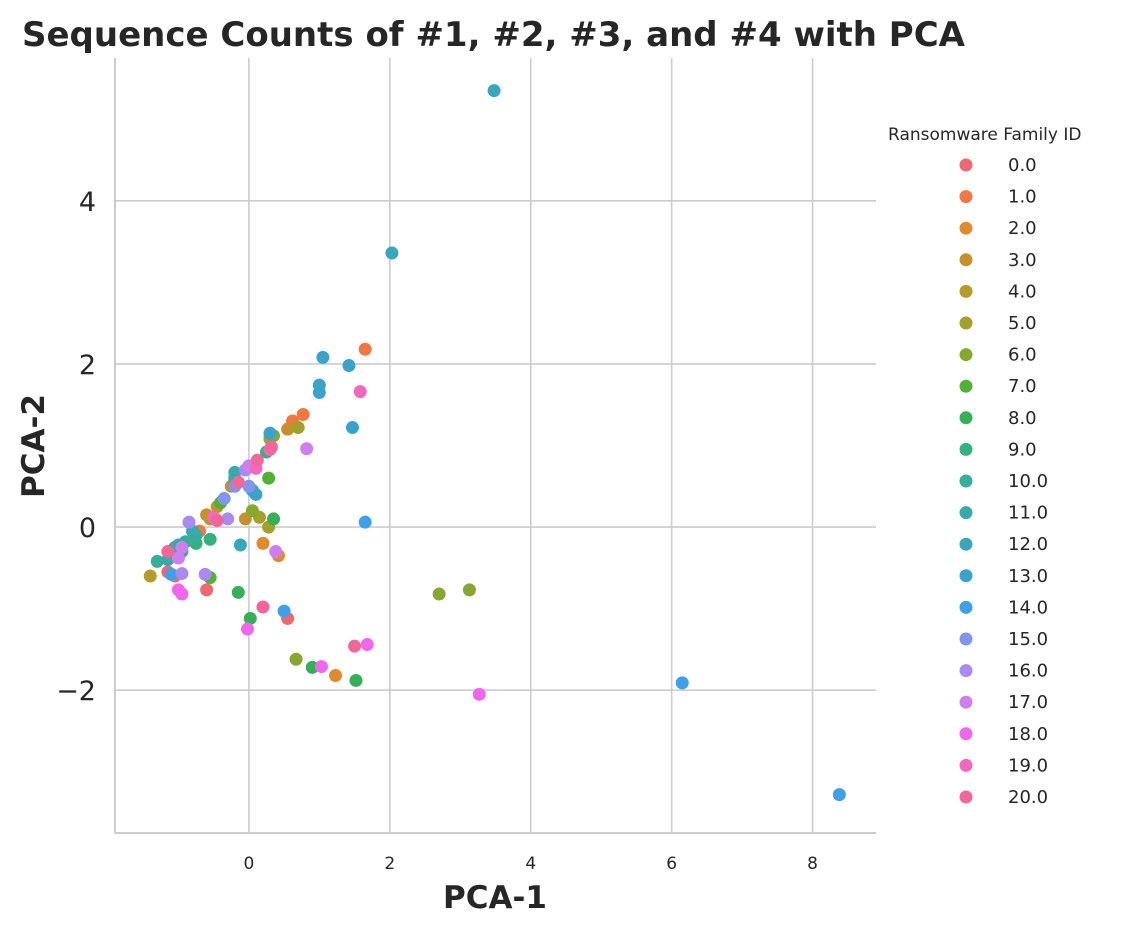 The width and height of the screenshot is (1128, 931). Describe the element at coordinates (1028, 765) in the screenshot. I see `legend-entry-label: 19.0` at that location.